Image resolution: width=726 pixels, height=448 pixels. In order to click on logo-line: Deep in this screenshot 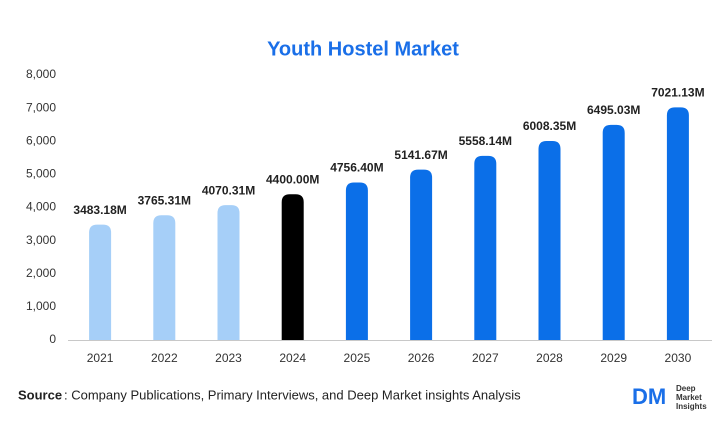, I will do `click(686, 388)`.